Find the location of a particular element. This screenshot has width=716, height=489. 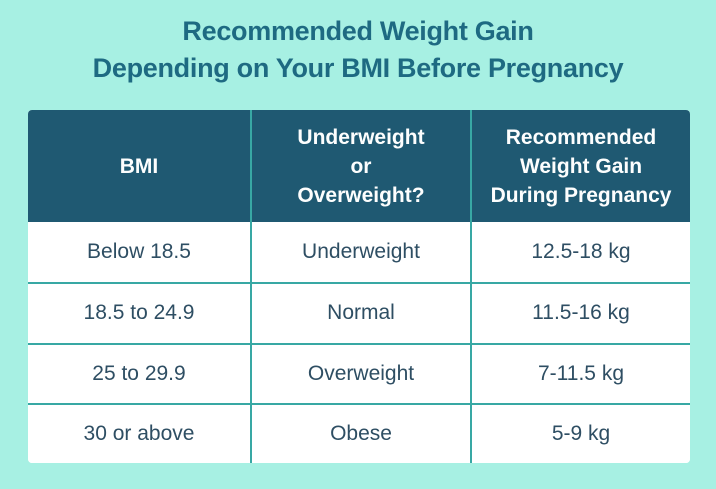

cell-weight-gain: 11.5-16 kg is located at coordinates (580, 312).